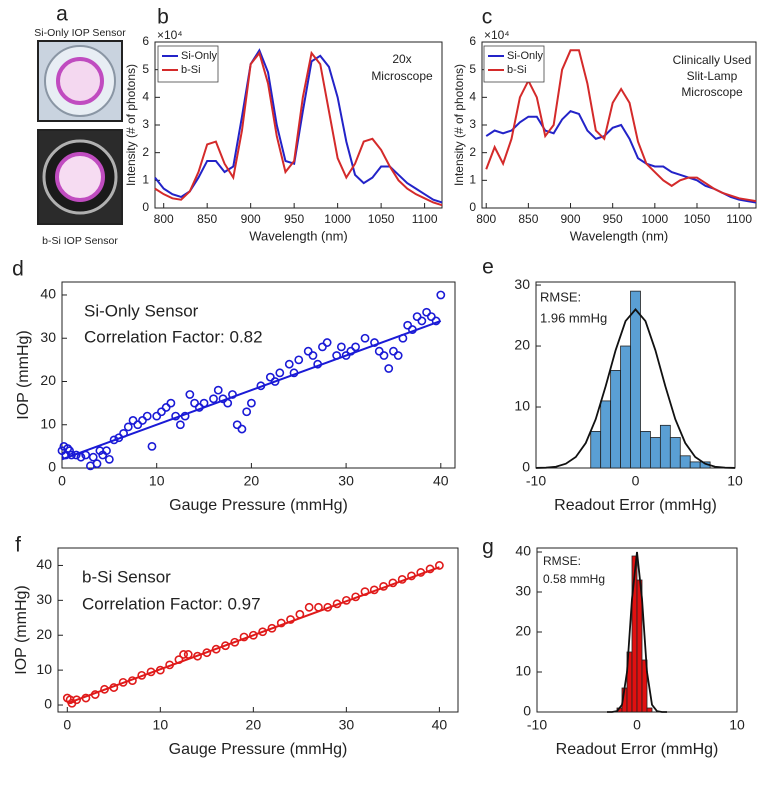  I want to click on x-tick-label: 1050, so click(697, 219).